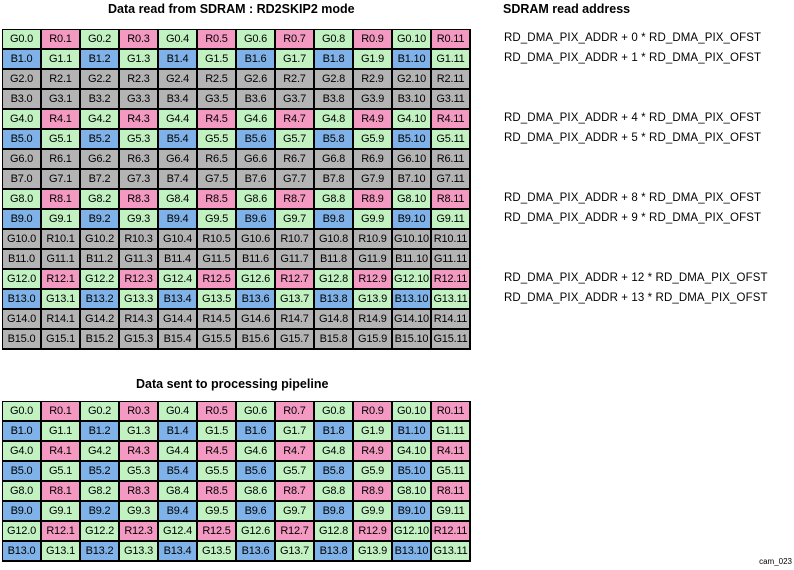 The image size is (794, 570). What do you see at coordinates (217, 240) in the screenshot?
I see `pixel-cell: R10.5` at bounding box center [217, 240].